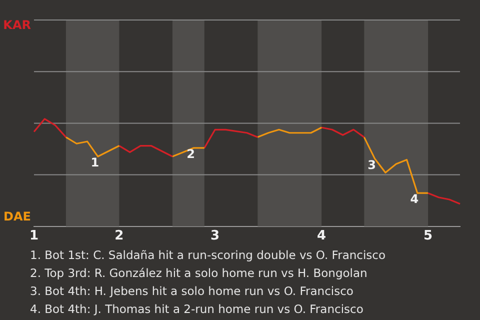 This screenshot has height=320, width=480. What do you see at coordinates (197, 309) in the screenshot?
I see `text: 4. Bot 4th: J. Thomas hit a 2-run home run vs O. Francisco` at bounding box center [197, 309].